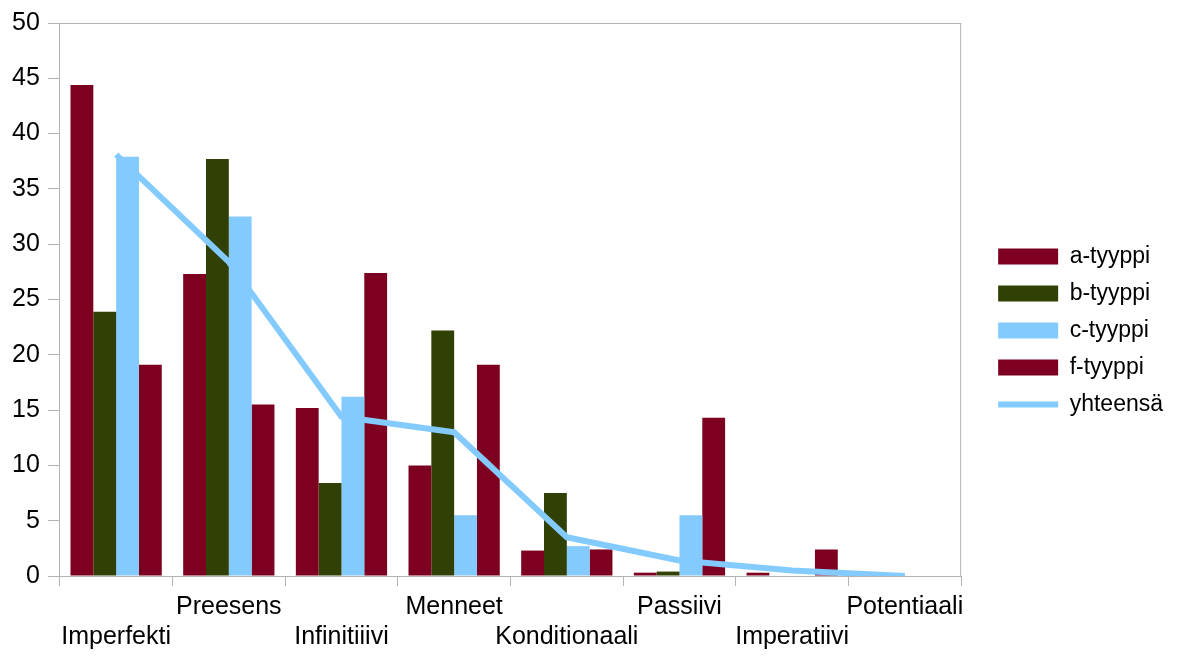 Image resolution: width=1182 pixels, height=658 pixels. What do you see at coordinates (26, 407) in the screenshot?
I see `y-tick-label: 15` at bounding box center [26, 407].